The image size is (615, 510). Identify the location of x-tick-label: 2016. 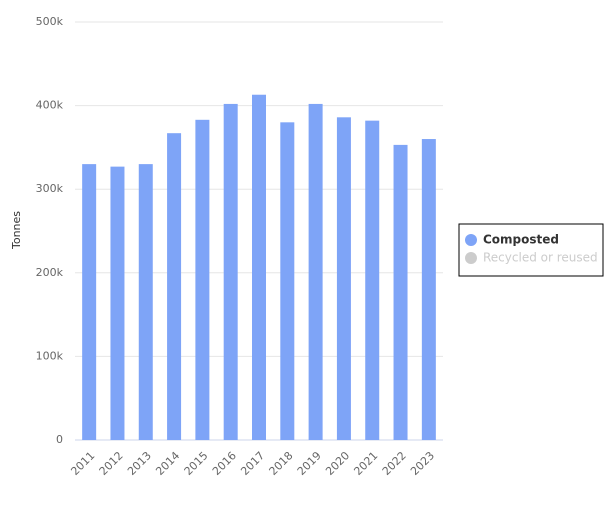
(224, 463).